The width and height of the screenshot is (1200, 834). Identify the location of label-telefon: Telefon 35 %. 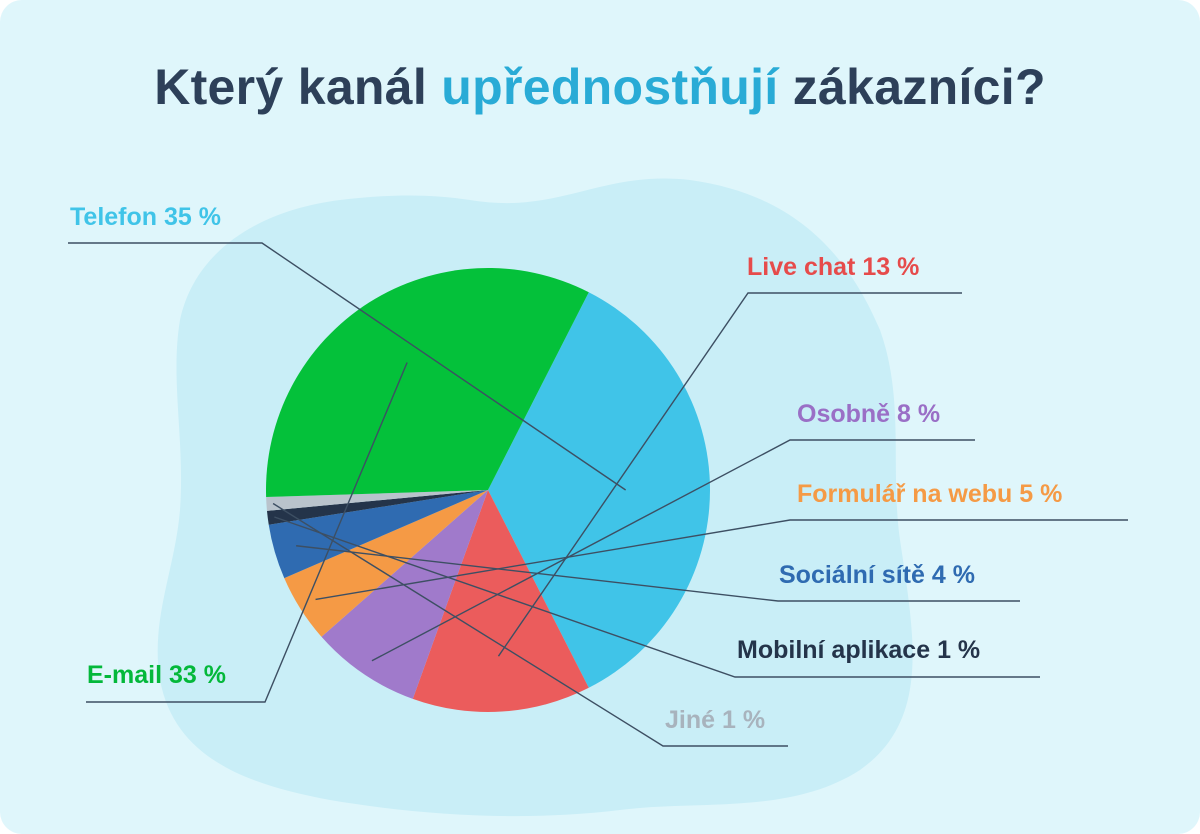
(145, 217).